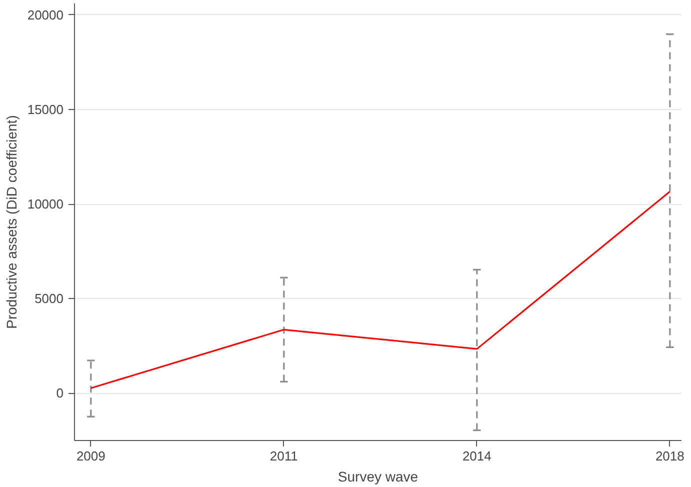 The image size is (691, 487). I want to click on y-tick-label: 10000, so click(45, 204).